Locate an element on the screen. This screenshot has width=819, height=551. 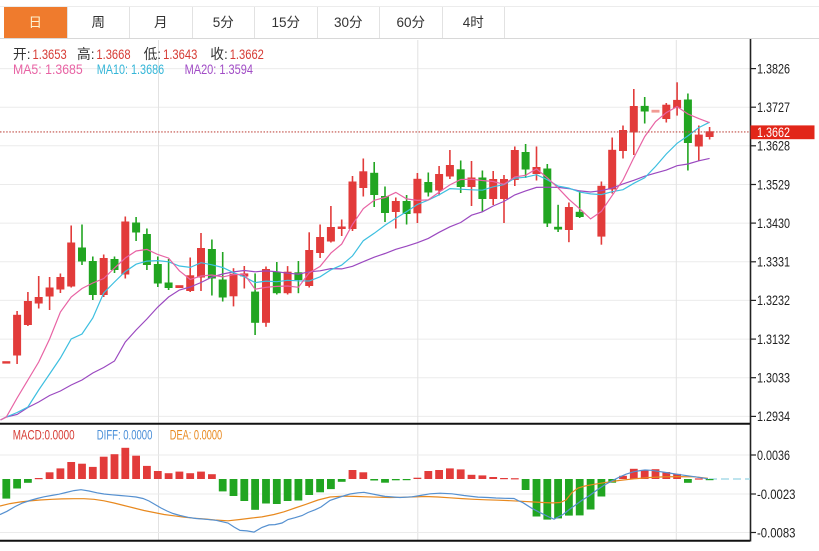
svg-text: 1.3826 is located at coordinates (773, 68).